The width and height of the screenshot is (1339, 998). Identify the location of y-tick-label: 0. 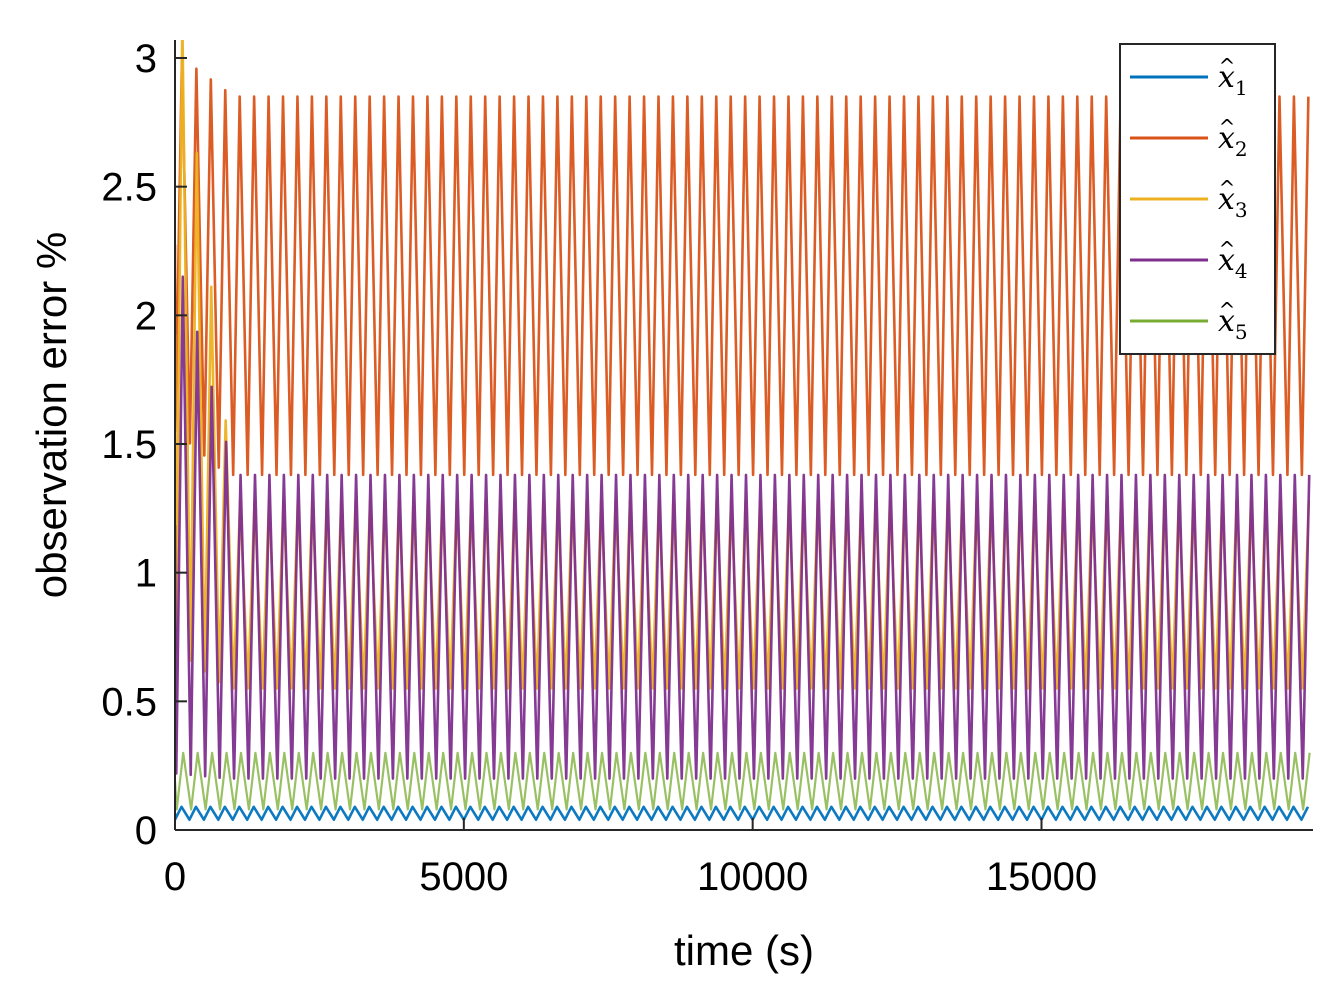
(146, 831).